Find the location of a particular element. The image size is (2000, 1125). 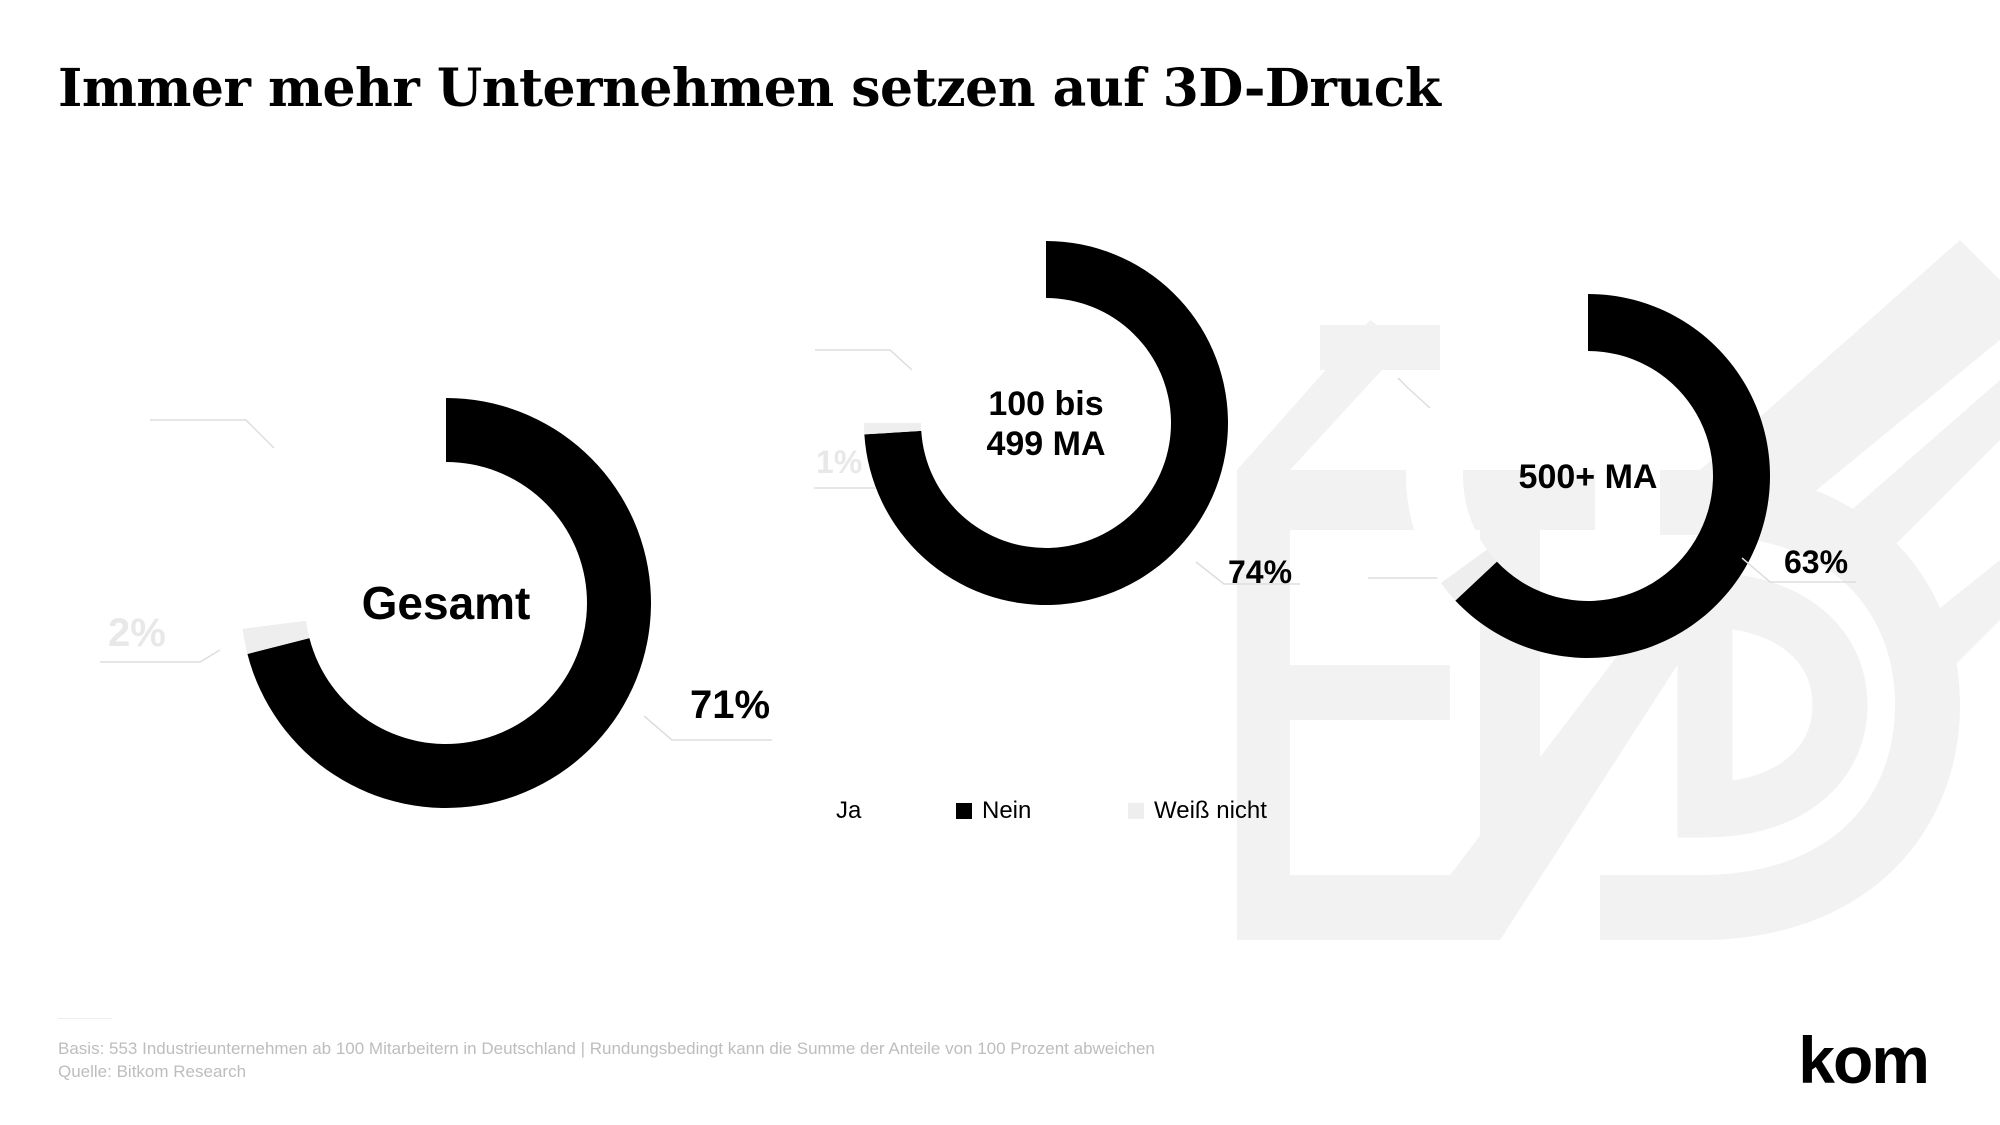

value-label-weiss-nicht: 2% is located at coordinates (137, 633).